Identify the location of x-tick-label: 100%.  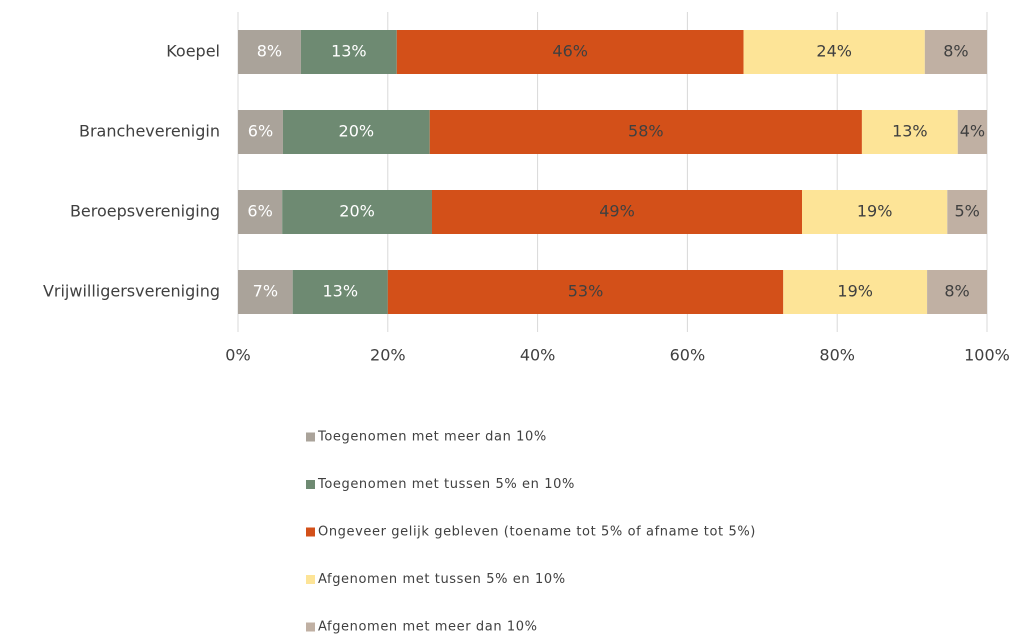
(987, 355).